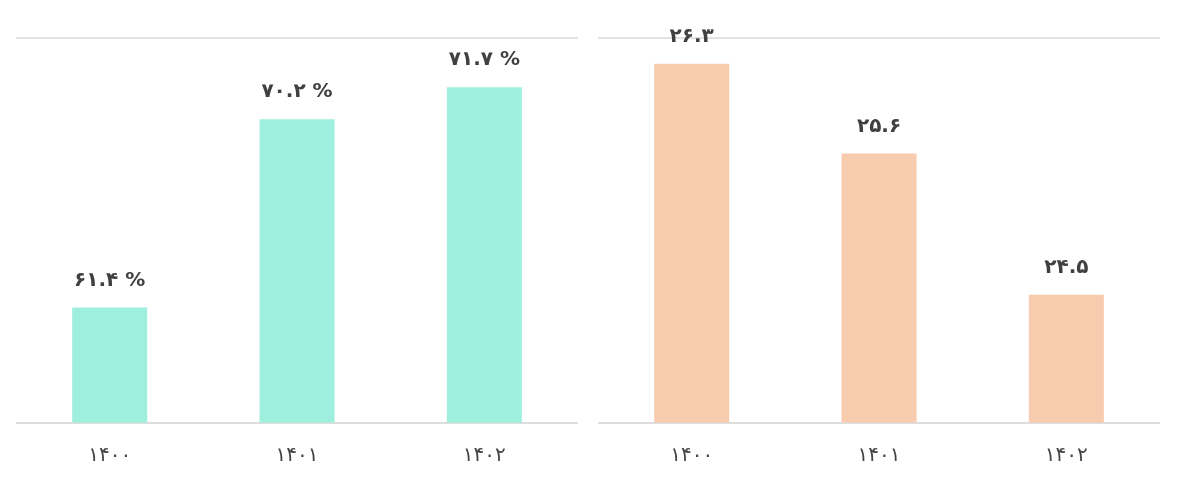 Image resolution: width=1178 pixels, height=480 pixels. Describe the element at coordinates (297, 90) in the screenshot. I see `data-label: ۷۰.۲ %` at that location.